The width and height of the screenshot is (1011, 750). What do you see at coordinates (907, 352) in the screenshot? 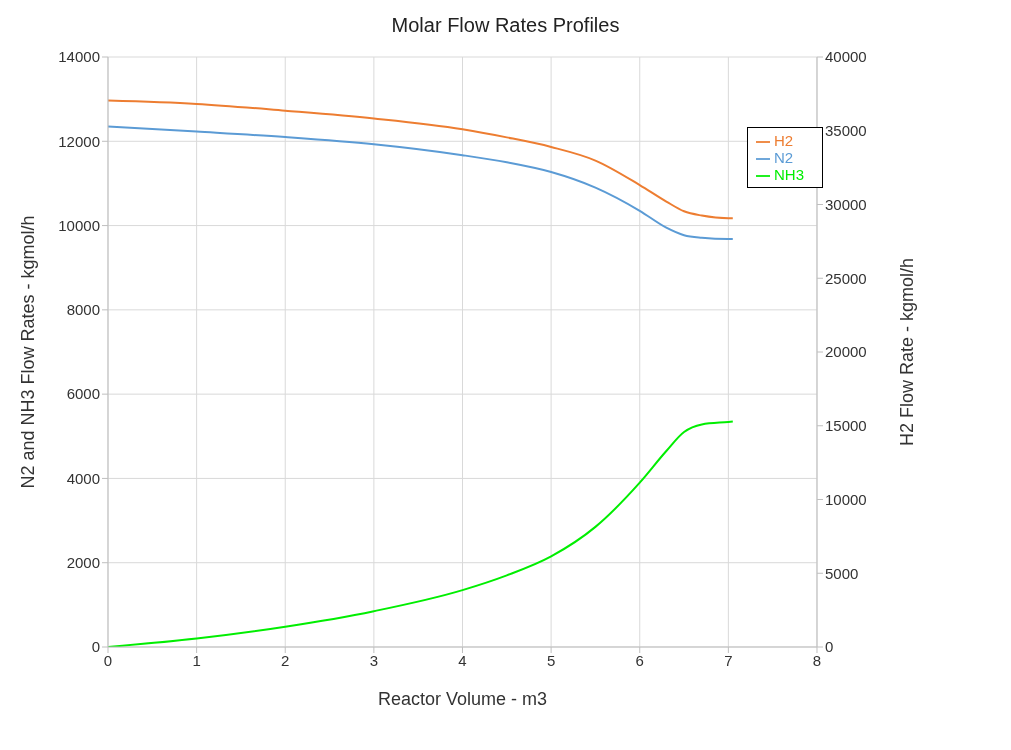
I see `y2-axis-title: H2 Flow Rate - kgmol/h` at bounding box center [907, 352].